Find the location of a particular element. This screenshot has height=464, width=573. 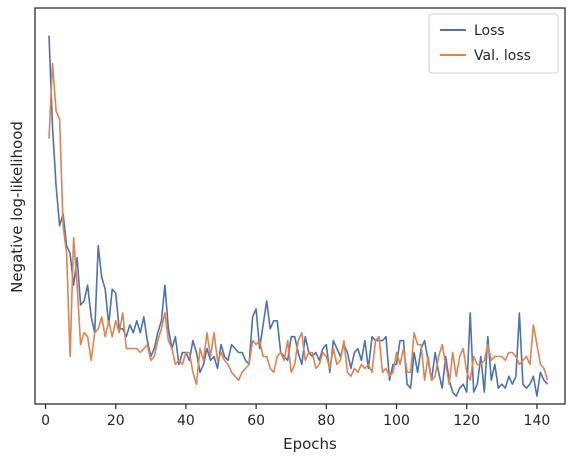

x-tick-label: 40 is located at coordinates (186, 421).